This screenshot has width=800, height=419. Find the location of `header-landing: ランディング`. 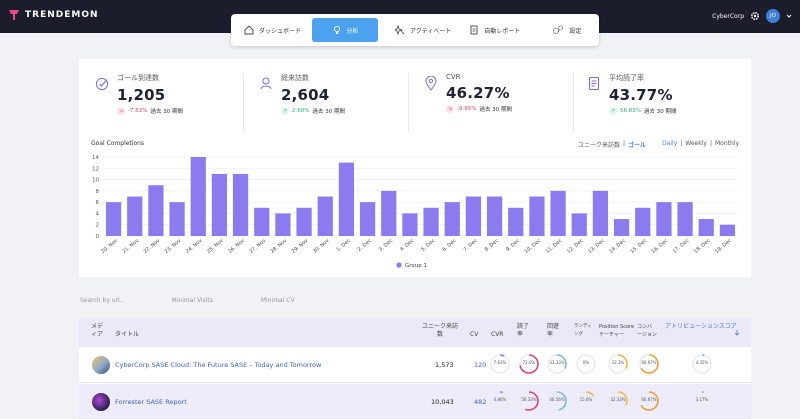

header-landing: ランディング is located at coordinates (583, 330).